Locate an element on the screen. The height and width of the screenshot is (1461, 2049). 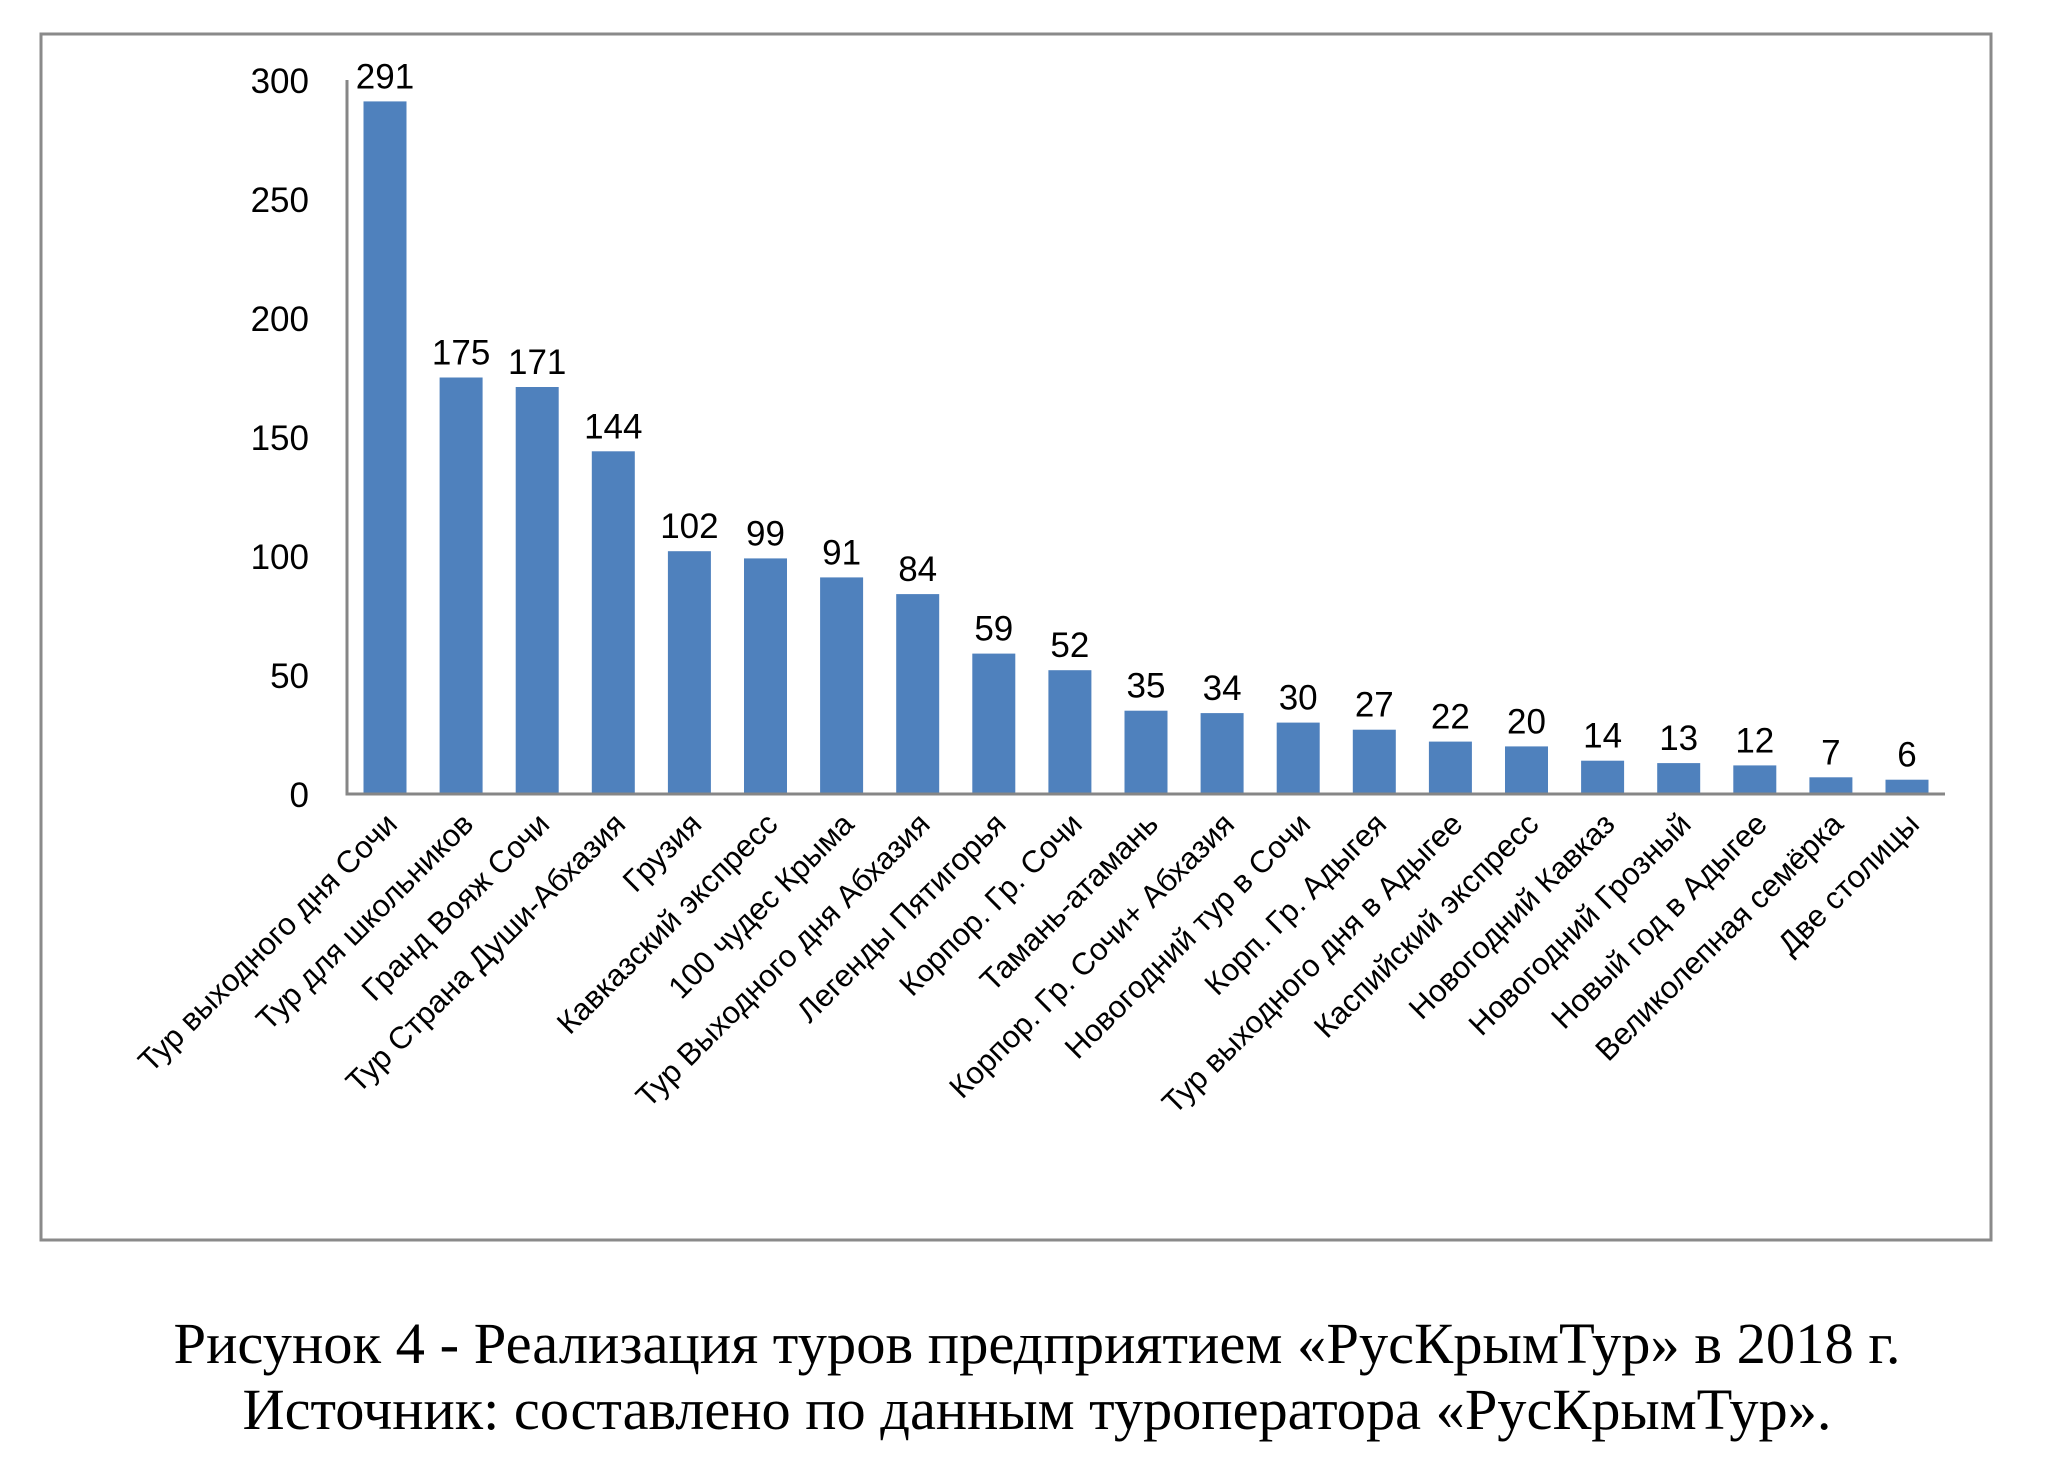
data-label: 34 is located at coordinates (1222, 688).